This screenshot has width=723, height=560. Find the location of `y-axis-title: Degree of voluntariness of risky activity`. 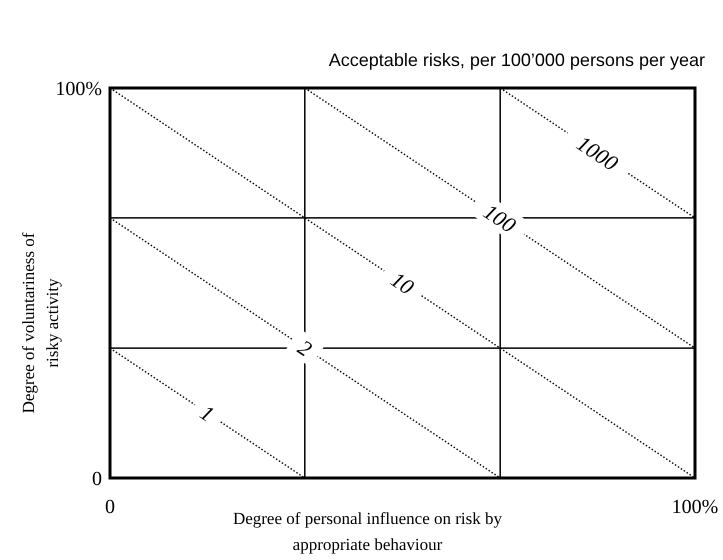

y-axis-title: Degree of voluntariness of risky activity is located at coordinates (40, 323).